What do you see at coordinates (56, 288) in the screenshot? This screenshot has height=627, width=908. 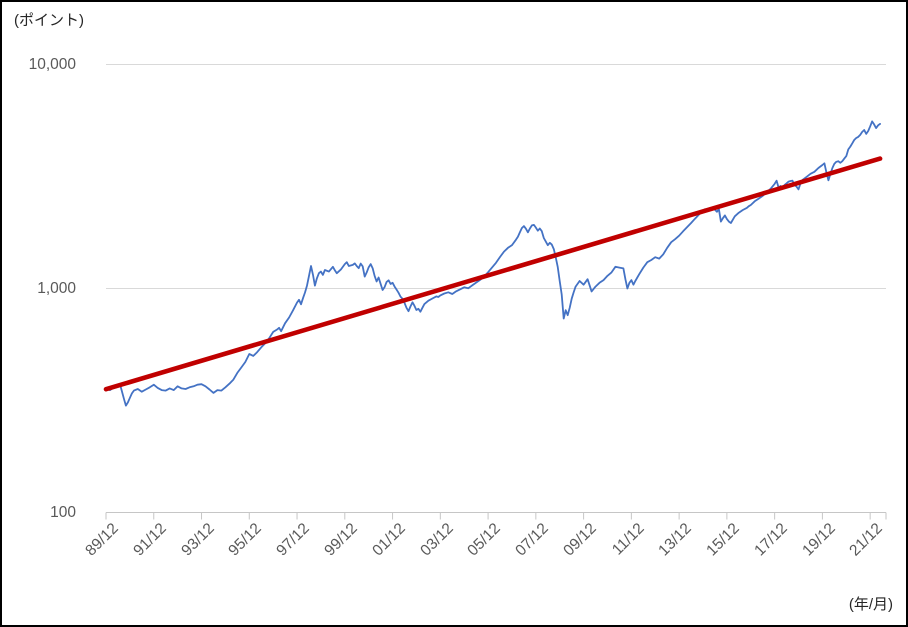 I see `y-axis-tick-label: 1,000` at bounding box center [56, 288].